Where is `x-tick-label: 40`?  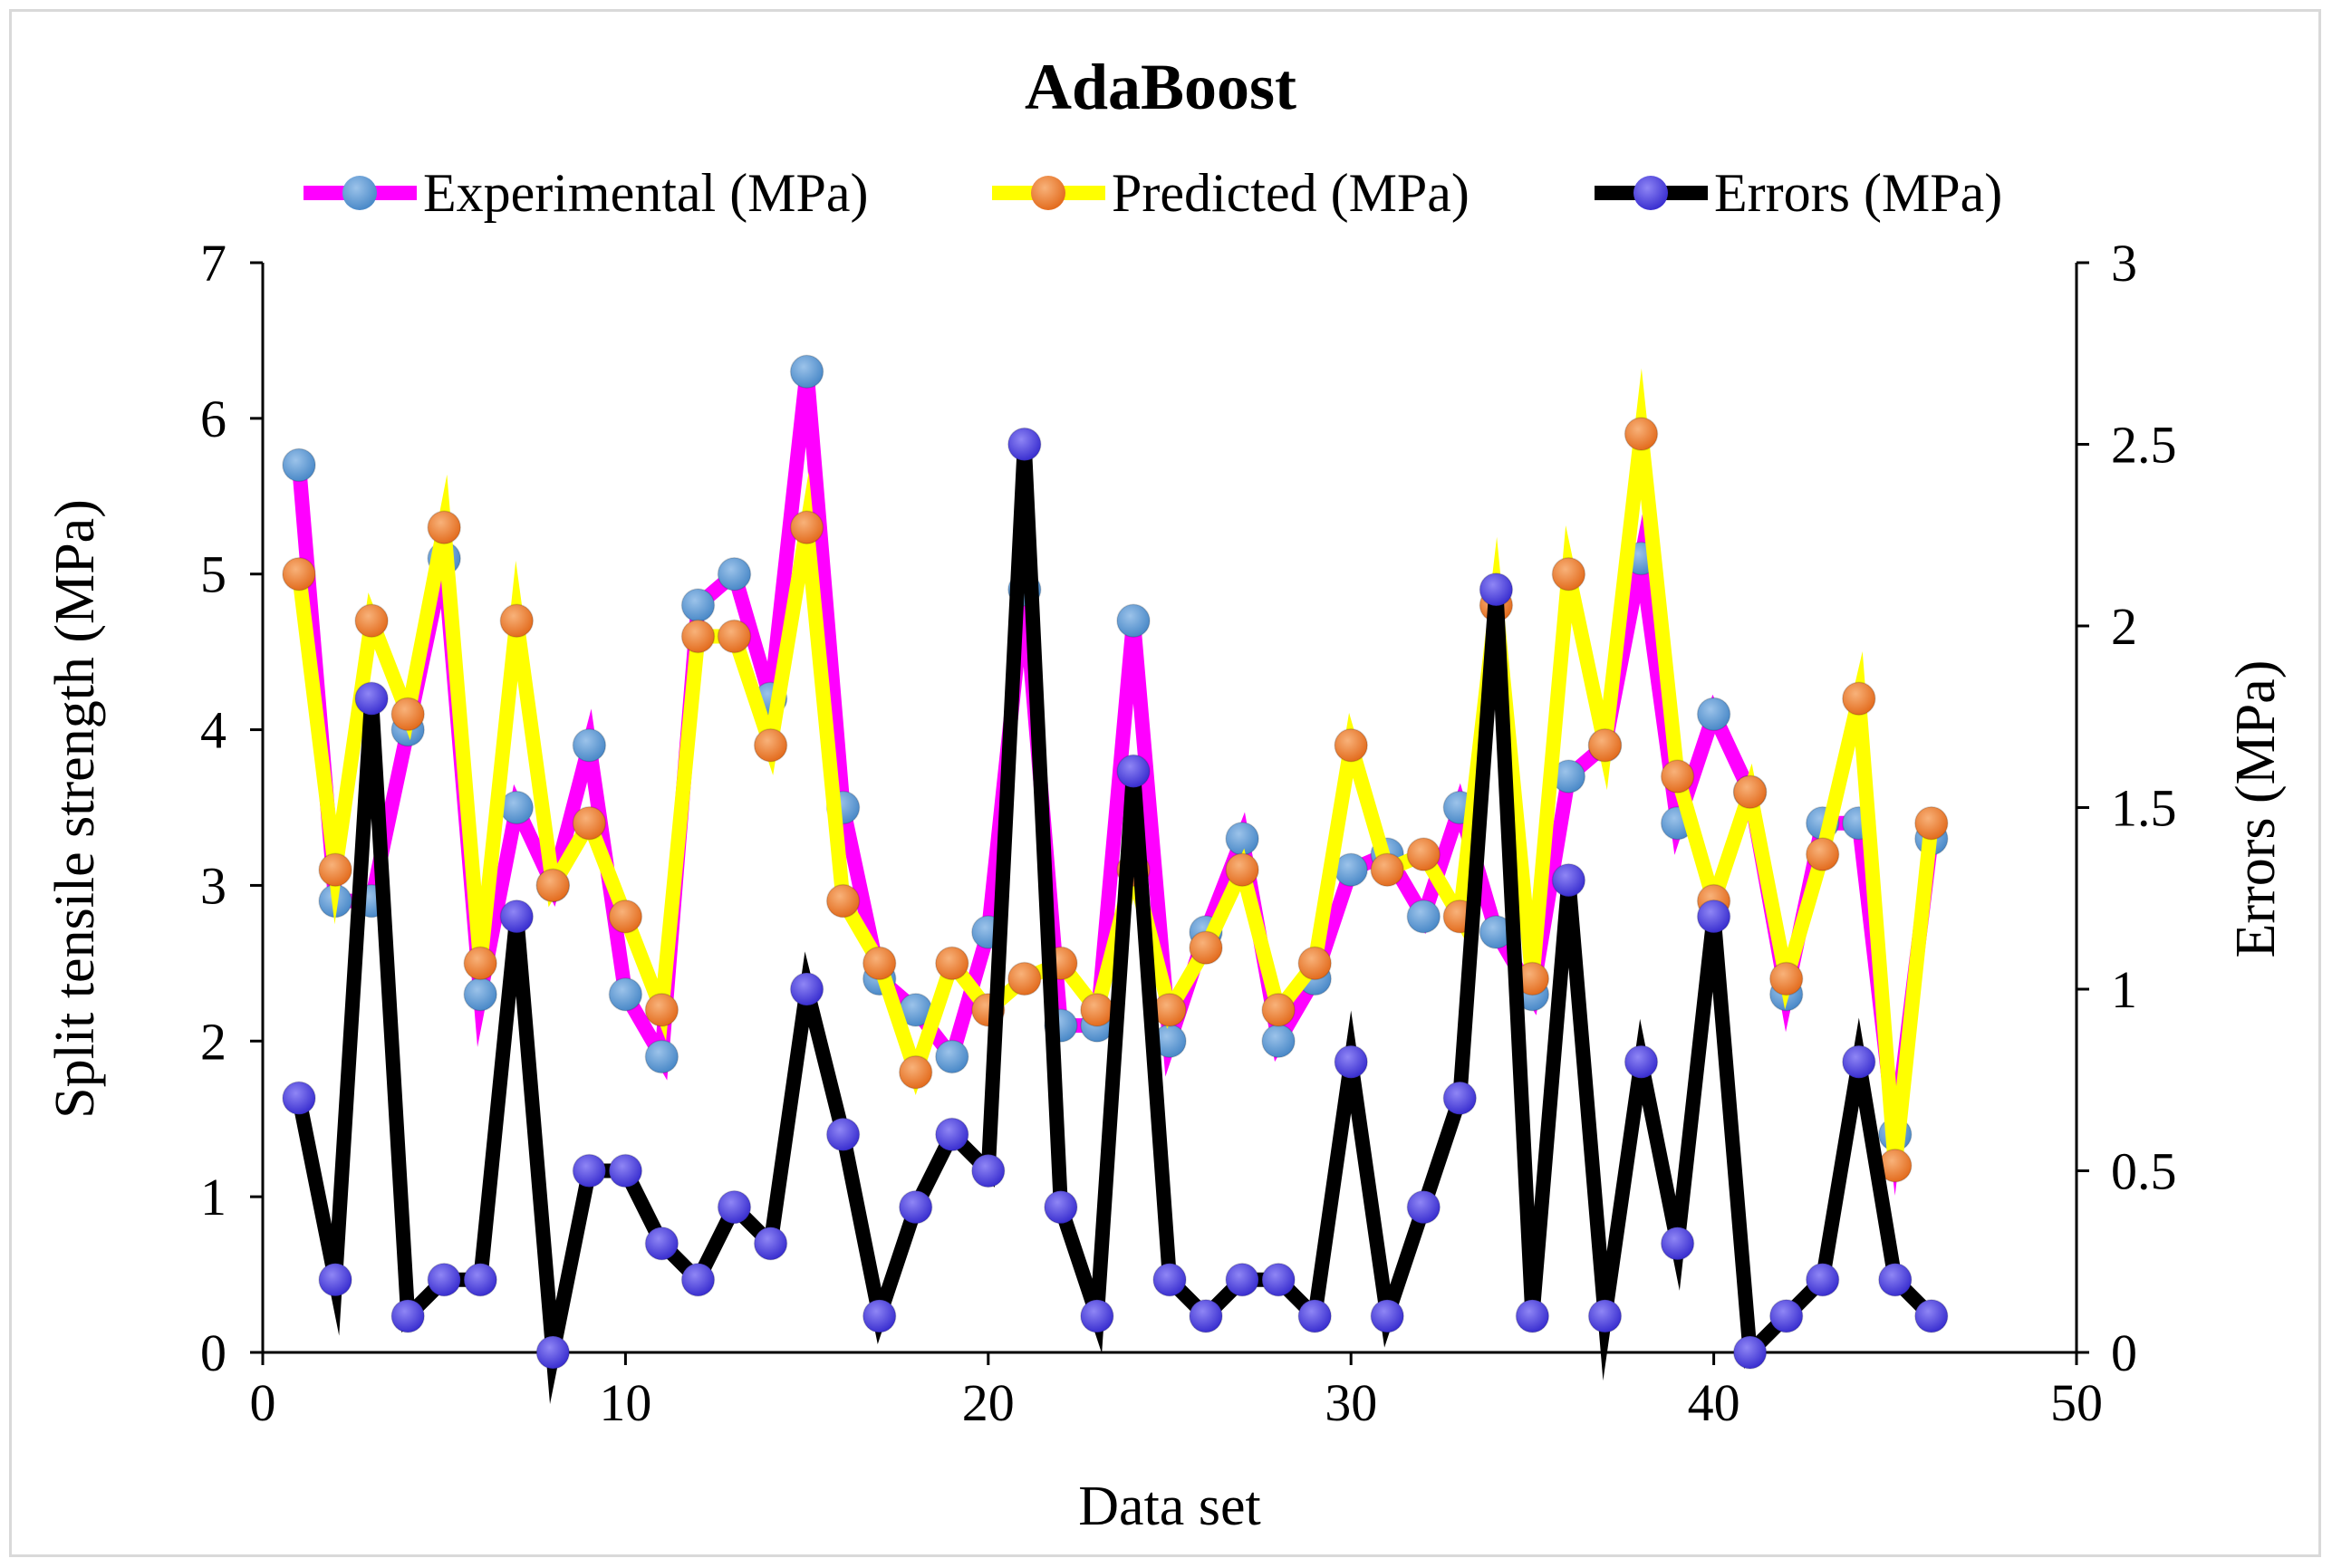 x-tick-label: 40 is located at coordinates (1714, 1402).